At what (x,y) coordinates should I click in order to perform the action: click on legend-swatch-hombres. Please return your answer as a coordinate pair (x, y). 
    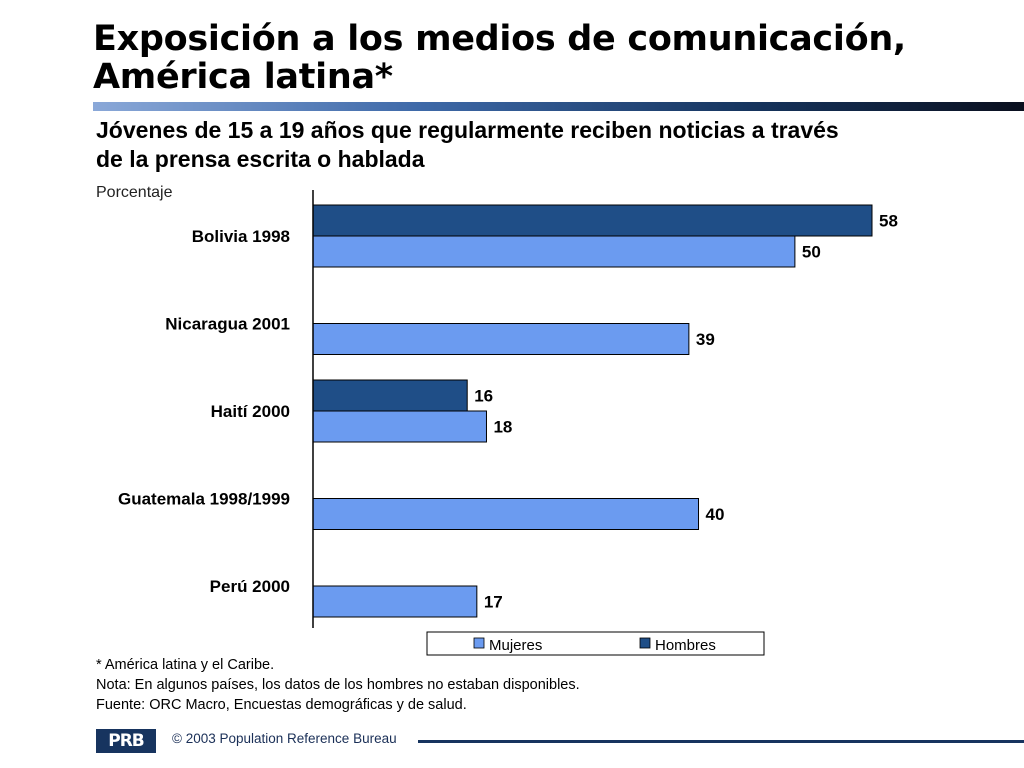
    Looking at the image, I should click on (645, 643).